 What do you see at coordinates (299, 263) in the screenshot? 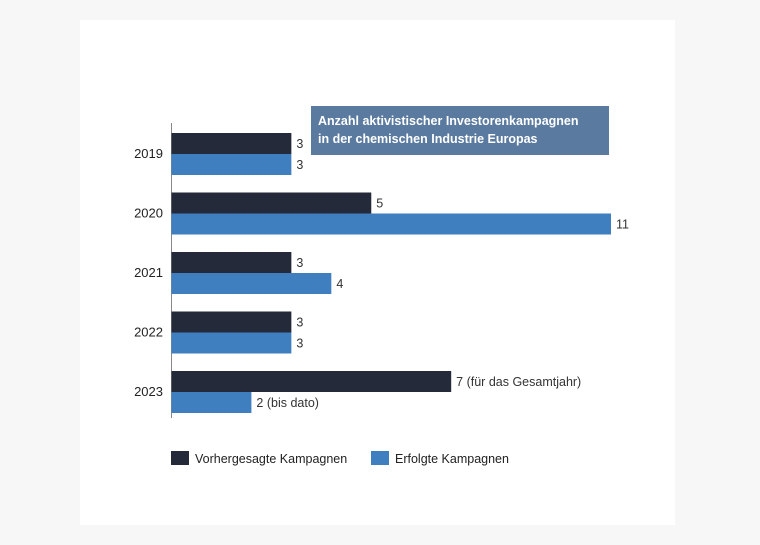
I see `data-label-forecast-2021: 3` at bounding box center [299, 263].